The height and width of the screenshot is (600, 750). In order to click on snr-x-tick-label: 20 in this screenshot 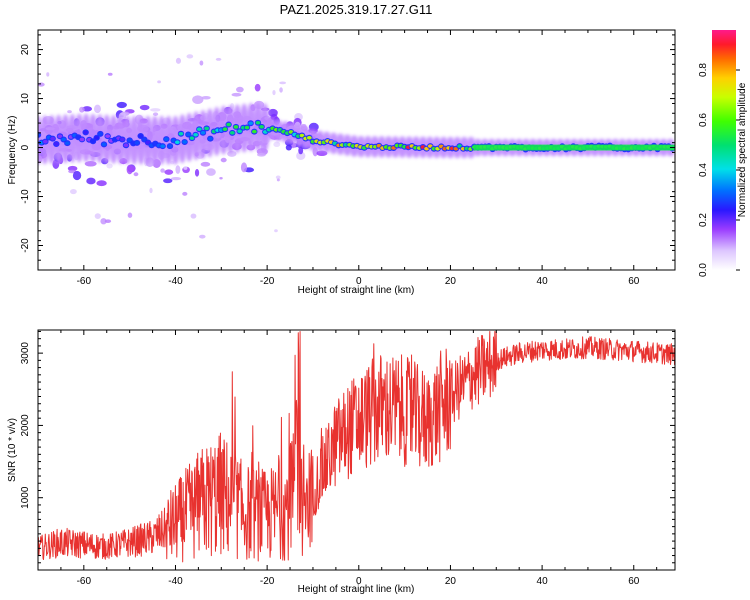, I will do `click(451, 581)`.